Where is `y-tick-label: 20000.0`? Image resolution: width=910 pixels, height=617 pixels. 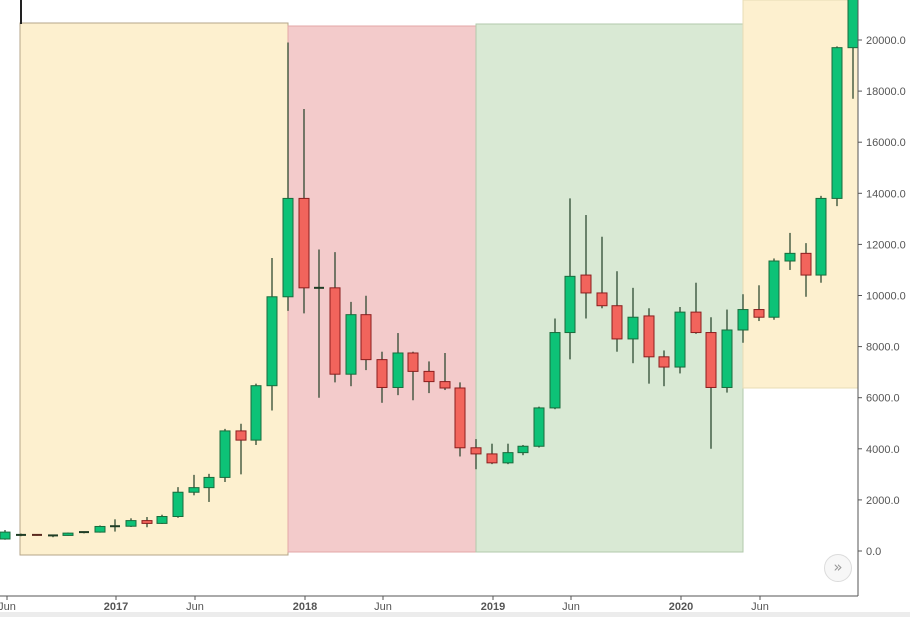 y-tick-label: 20000.0 is located at coordinates (886, 41).